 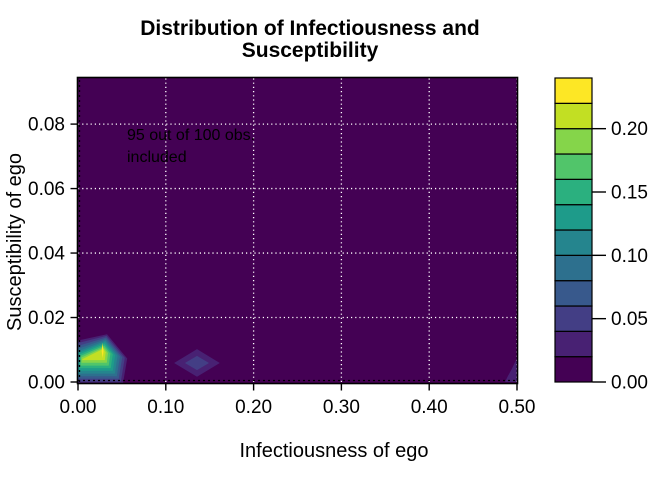 I want to click on chart-title-line1: Distribution of Infectiousness and, so click(x=310, y=28).